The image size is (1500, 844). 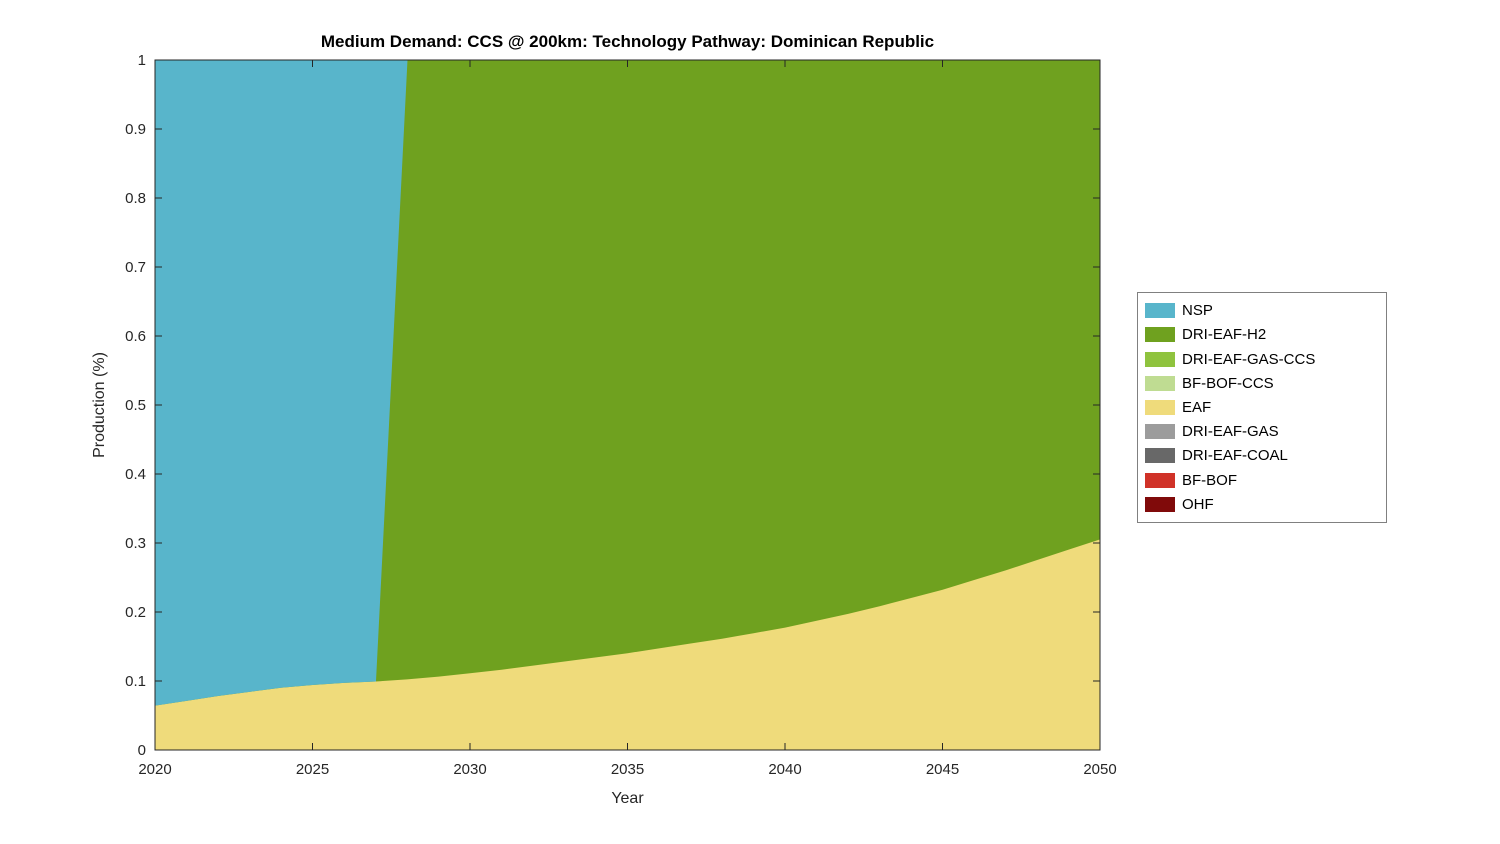 What do you see at coordinates (135, 129) in the screenshot?
I see `y-tick-label: 0.9` at bounding box center [135, 129].